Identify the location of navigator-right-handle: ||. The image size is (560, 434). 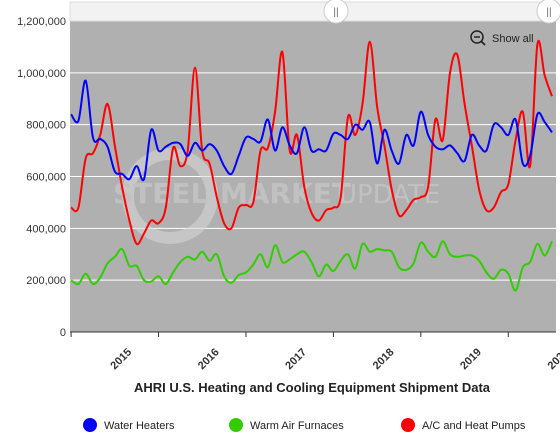
(548, 12).